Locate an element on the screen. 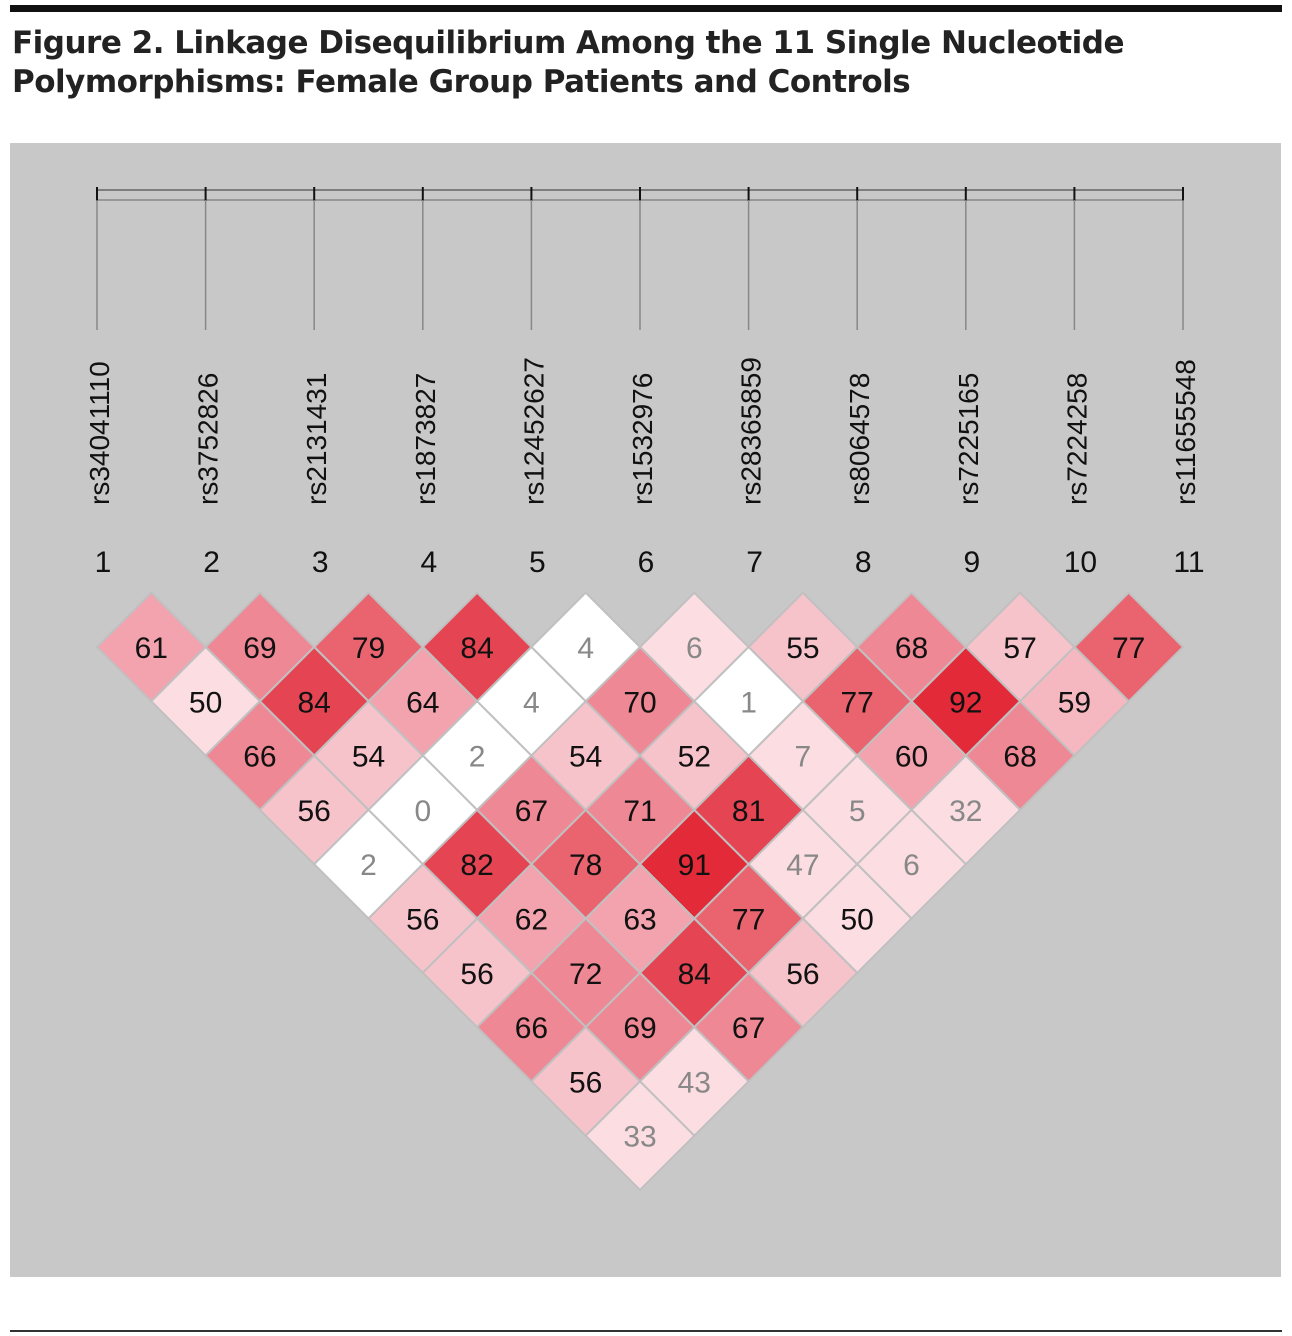 The image size is (1292, 1336). bottom-rule is located at coordinates (646, 1331).